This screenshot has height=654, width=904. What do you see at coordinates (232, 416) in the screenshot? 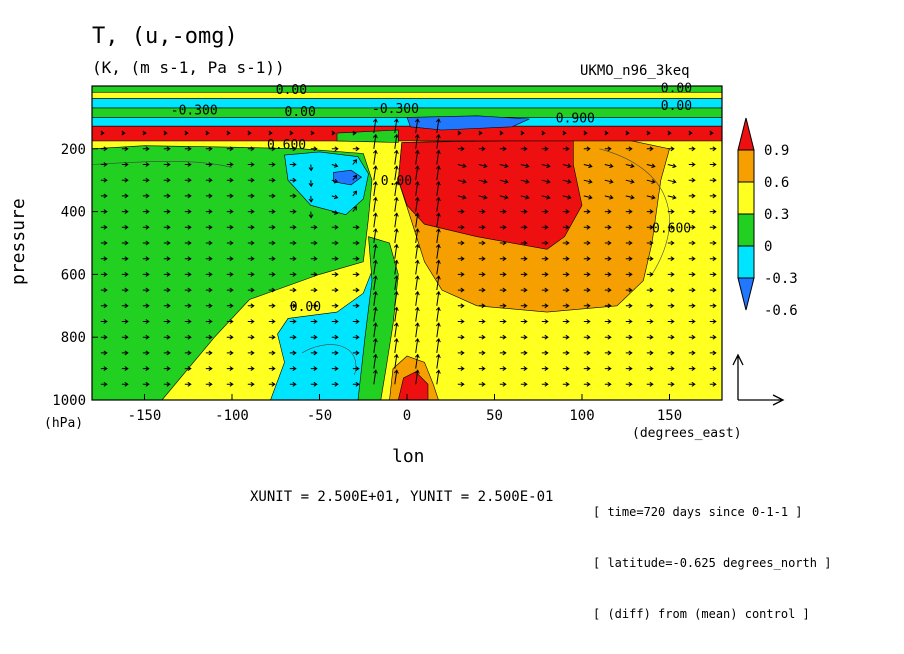
I see `x-tick-label: -100` at bounding box center [232, 416].